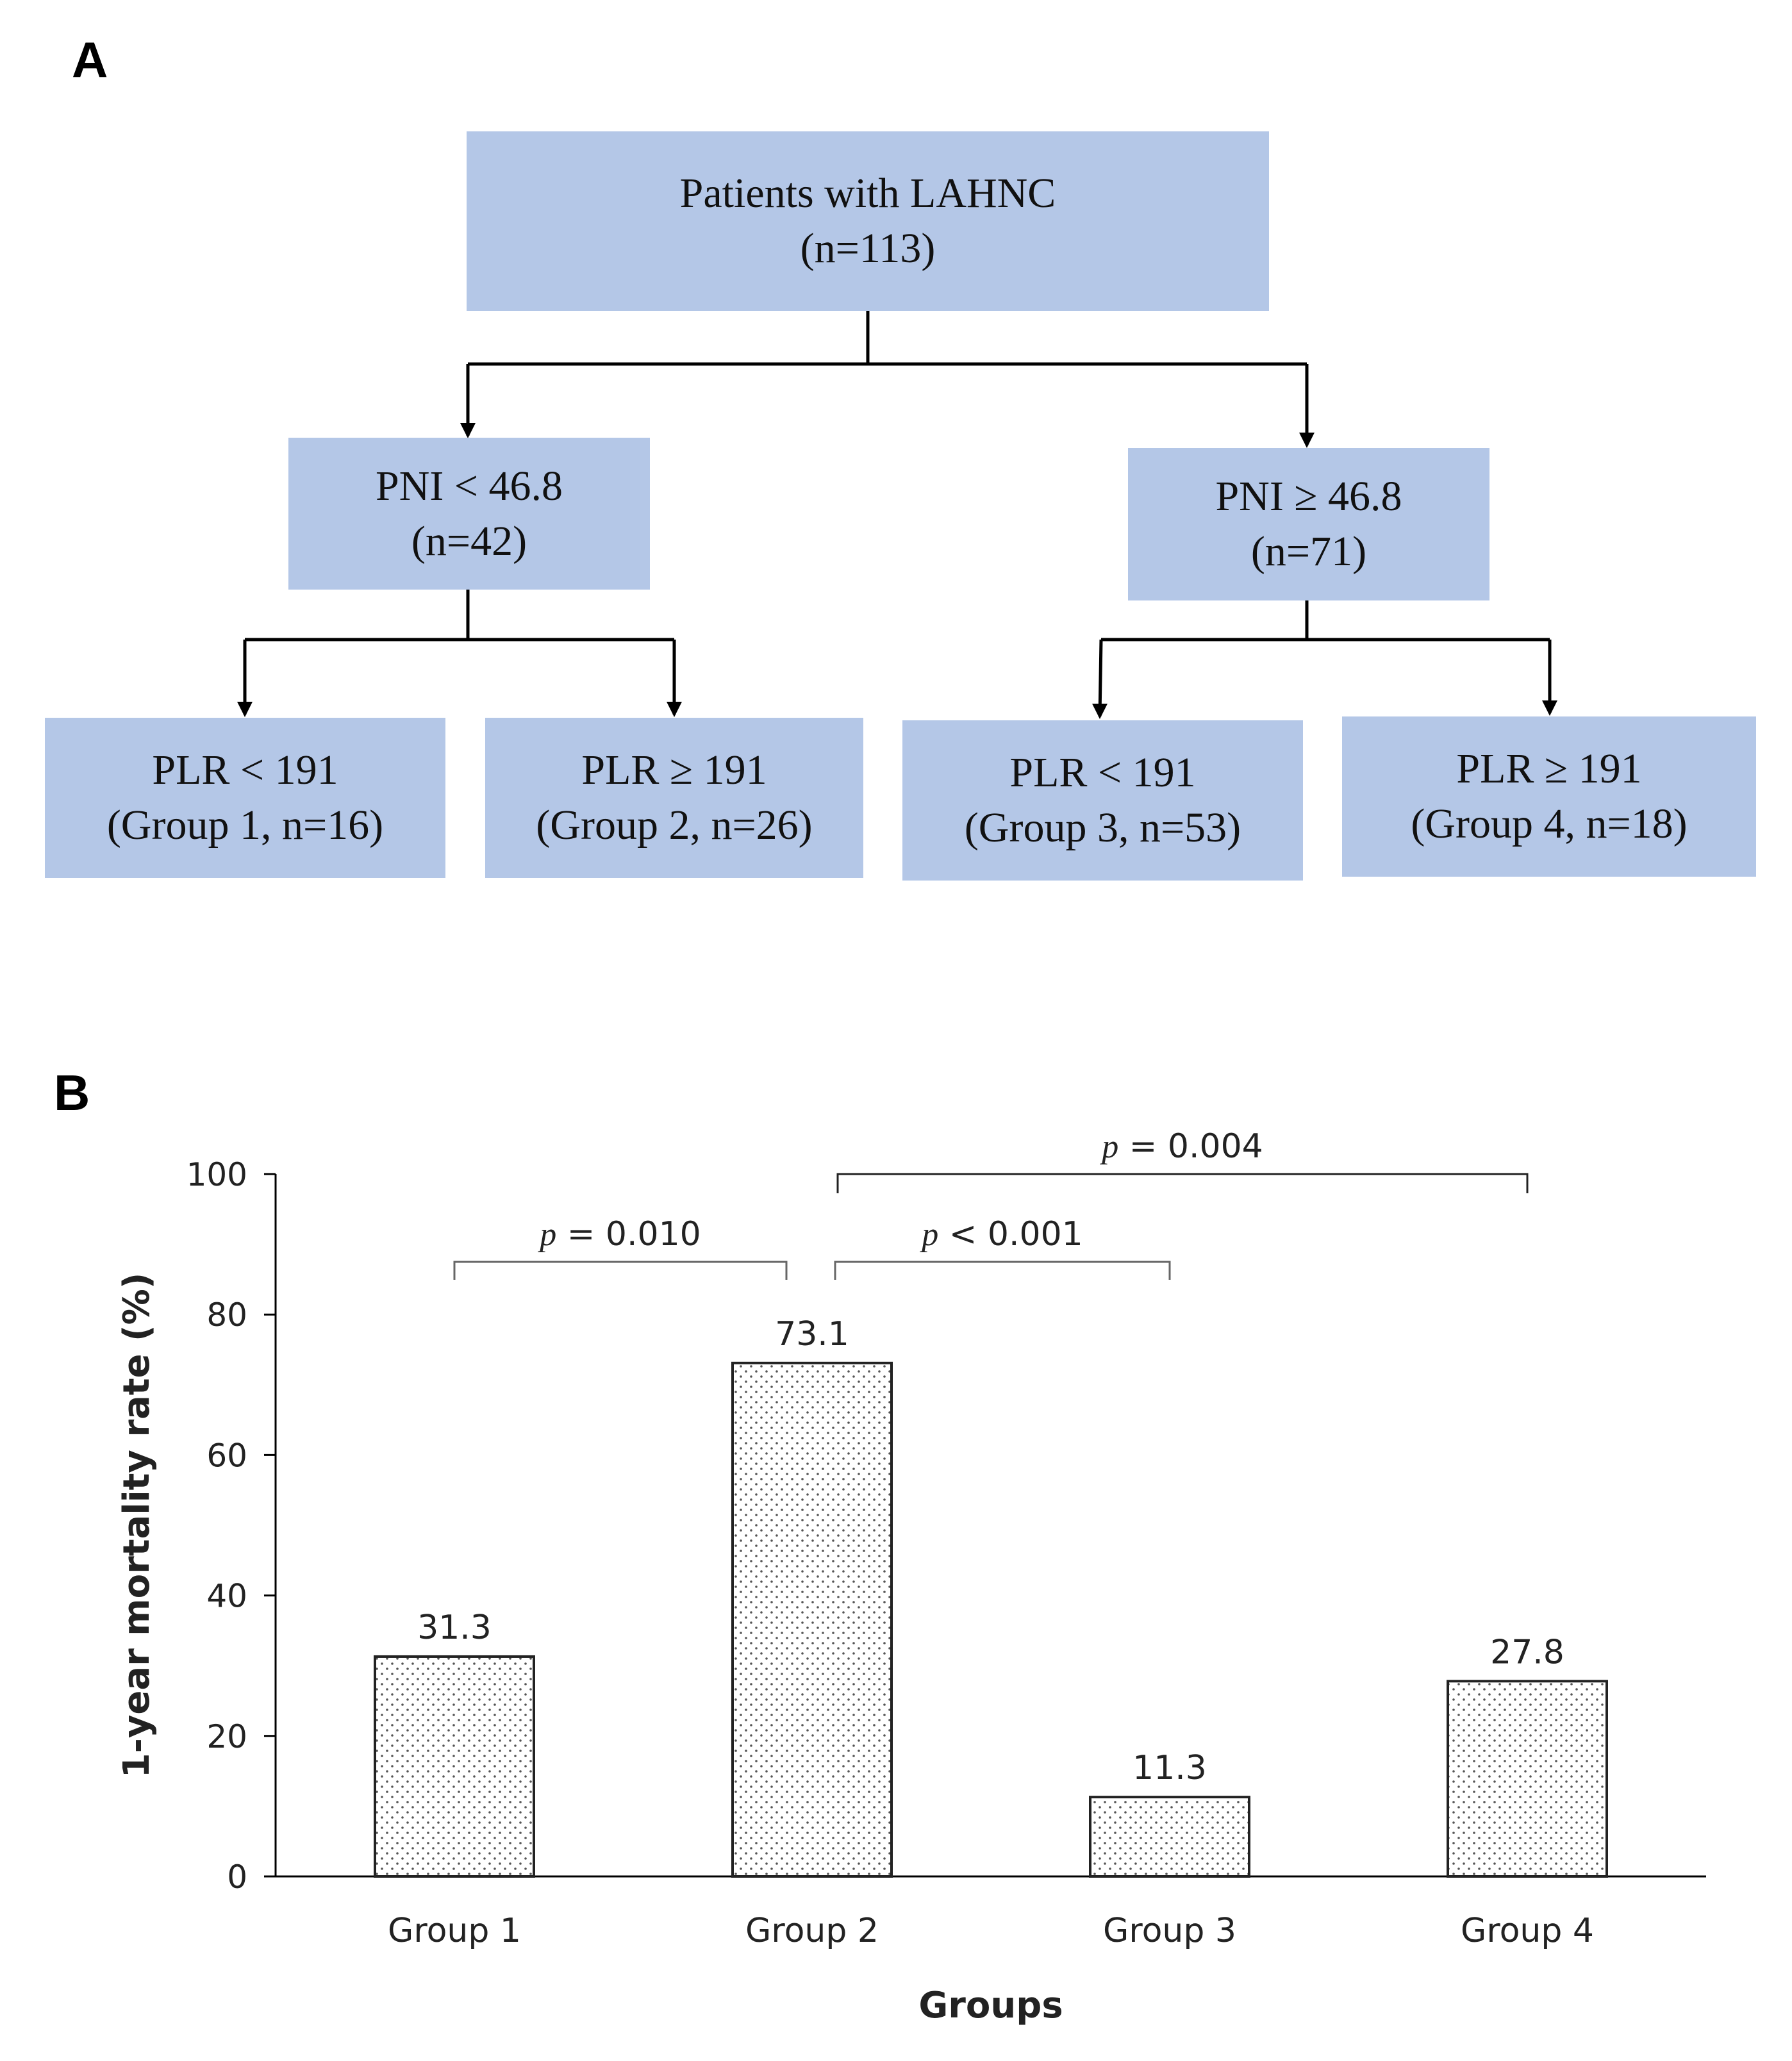  I want to click on pni-low-box: PNI < 46.8 (n=42), so click(469, 514).